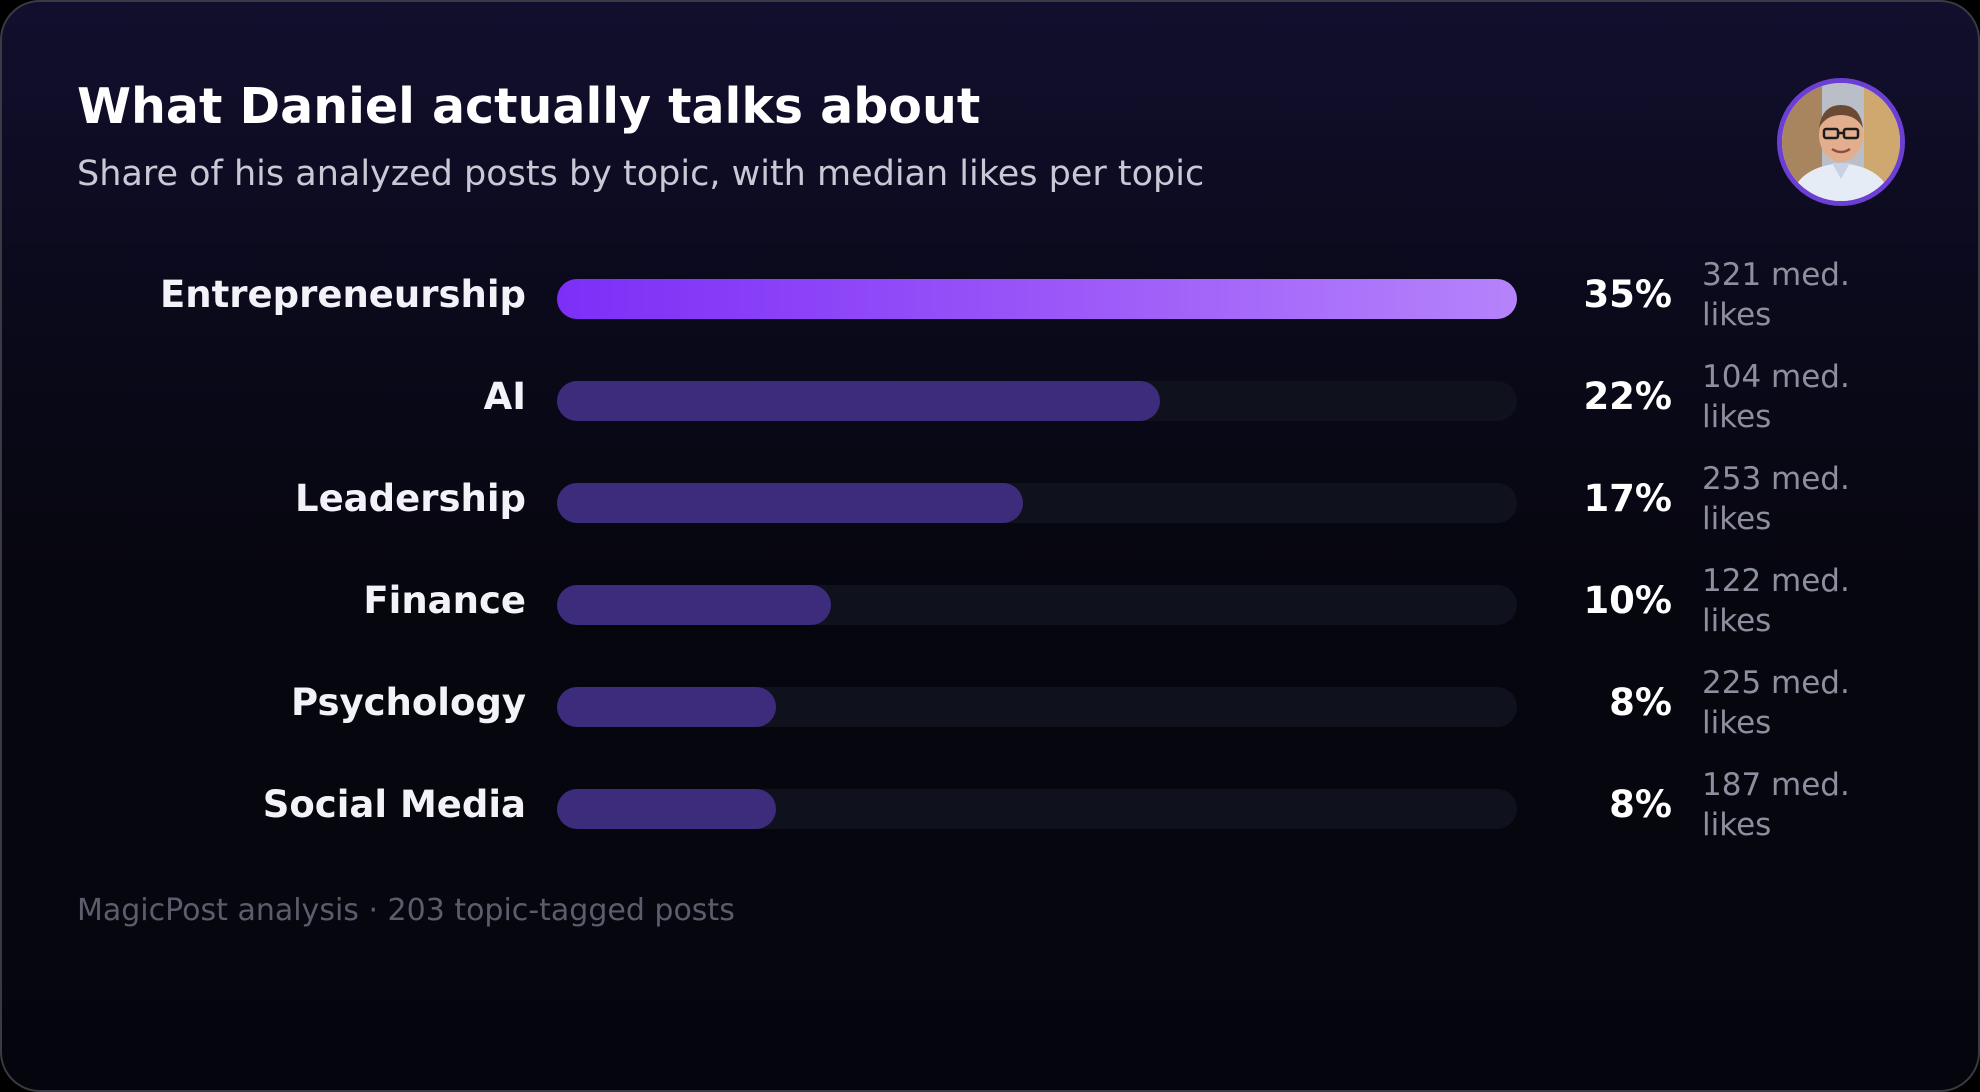  Describe the element at coordinates (1776, 703) in the screenshot. I see `median-likes-label: 225 med. likes` at that location.